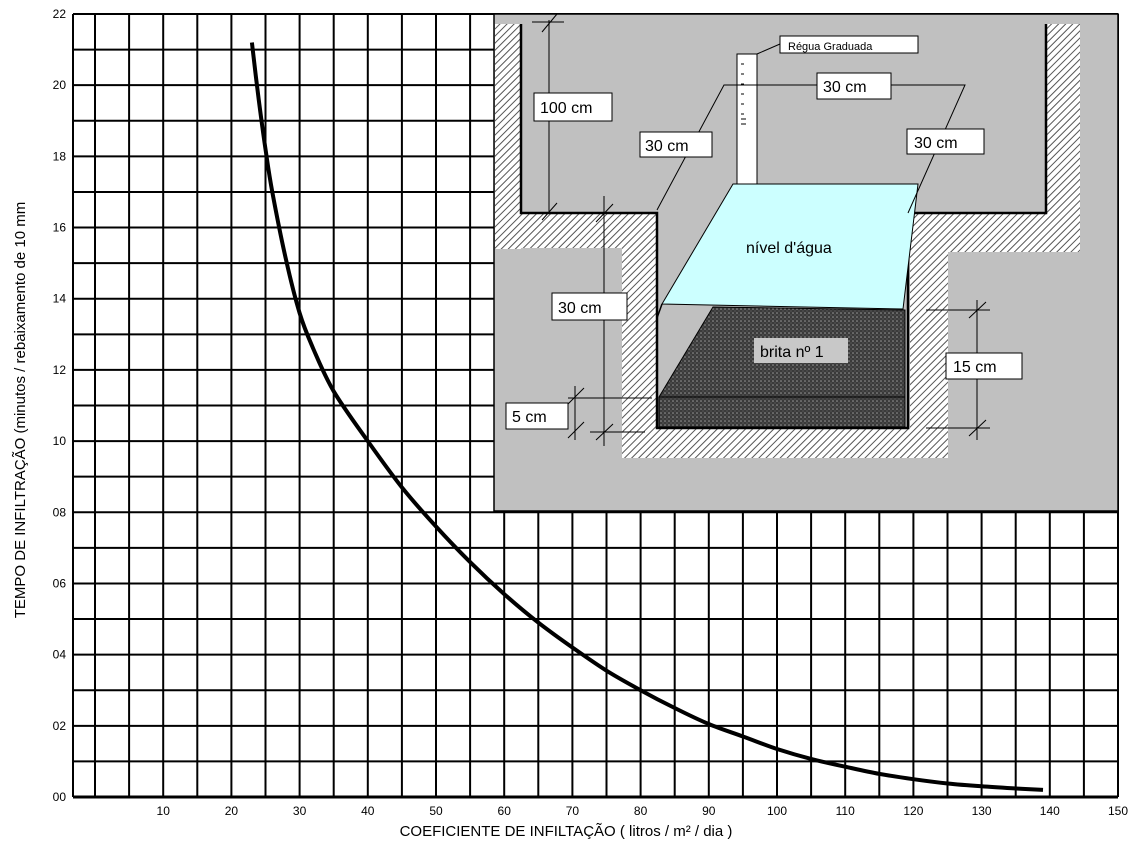 The image size is (1133, 845). What do you see at coordinates (164, 811) in the screenshot?
I see `x-tick-label: 10` at bounding box center [164, 811].